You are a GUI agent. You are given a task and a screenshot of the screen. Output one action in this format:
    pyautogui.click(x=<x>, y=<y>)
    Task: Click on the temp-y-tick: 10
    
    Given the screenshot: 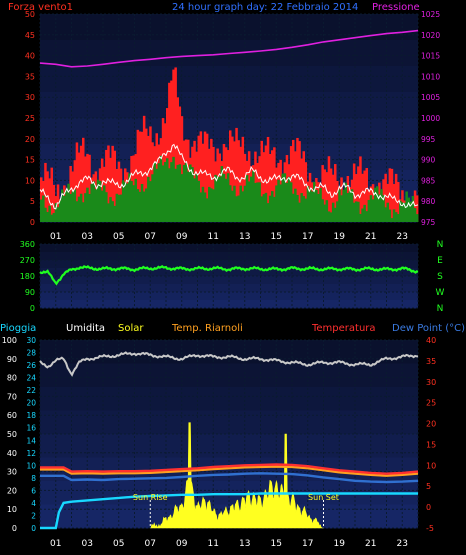 What is the action you would take?
    pyautogui.click(x=431, y=465)
    